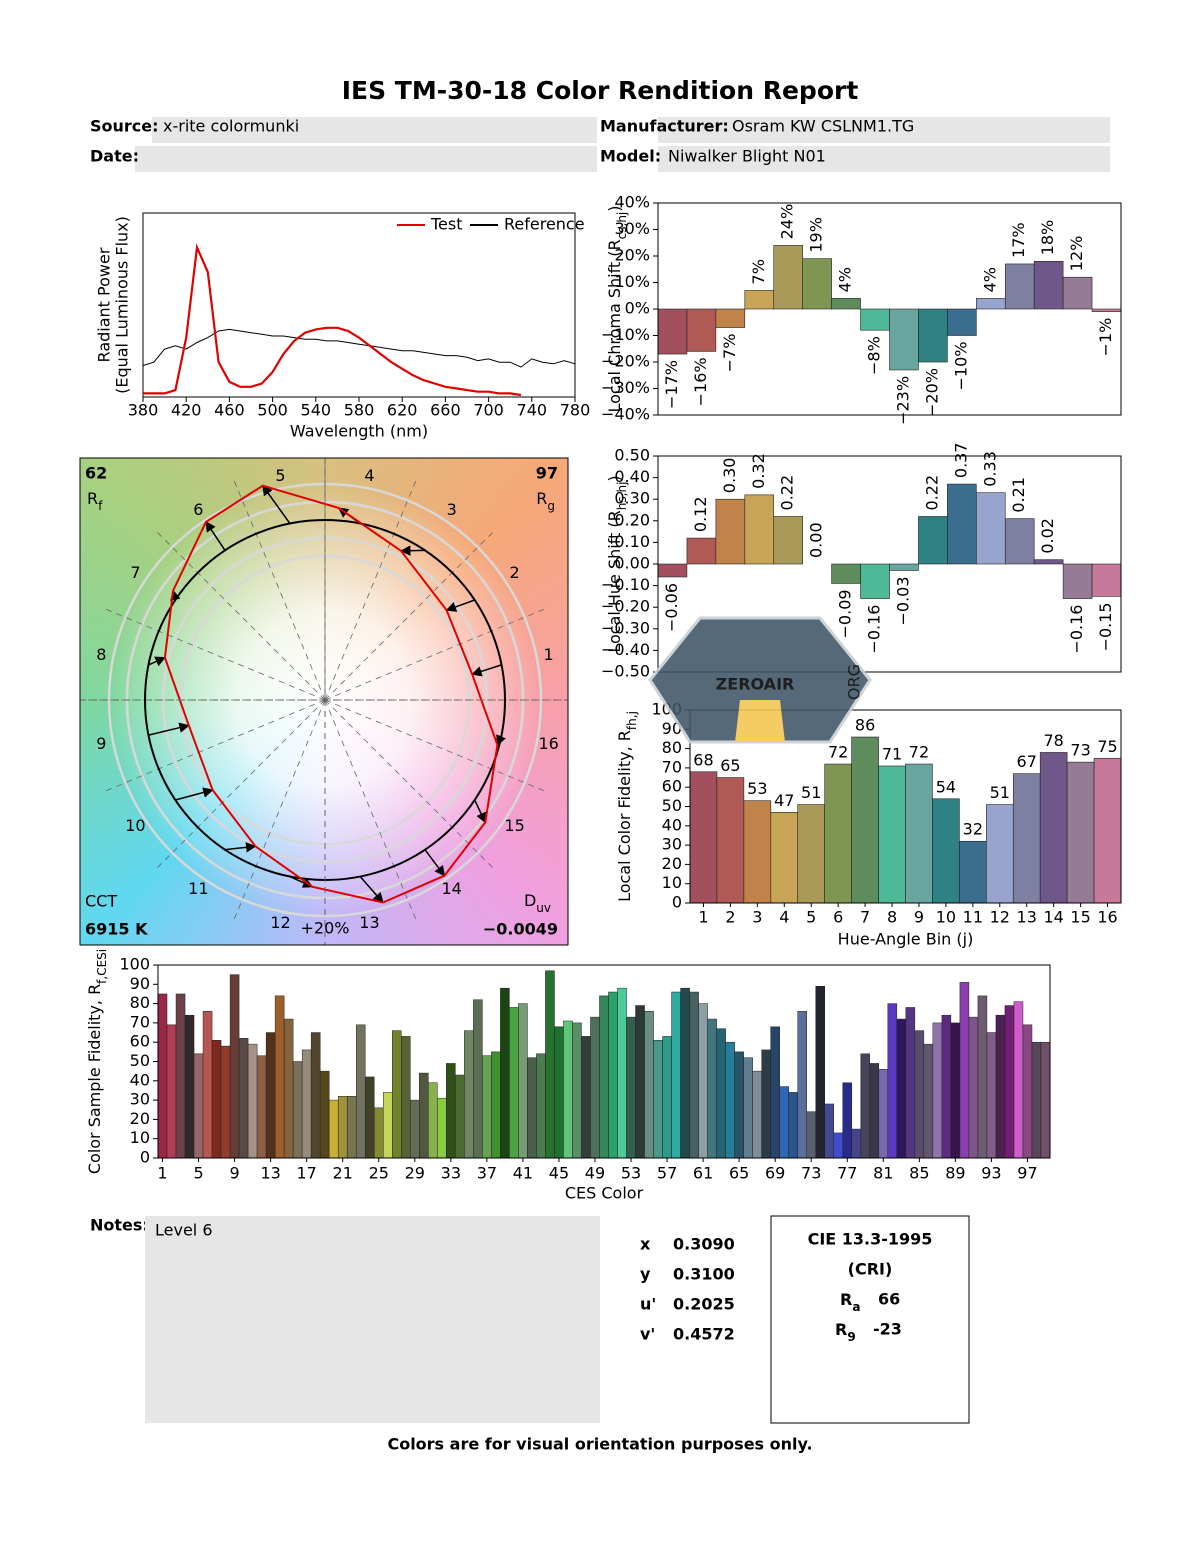 The width and height of the screenshot is (1200, 1550). Describe the element at coordinates (854, 682) in the screenshot. I see `watermark-sub: ORG` at that location.